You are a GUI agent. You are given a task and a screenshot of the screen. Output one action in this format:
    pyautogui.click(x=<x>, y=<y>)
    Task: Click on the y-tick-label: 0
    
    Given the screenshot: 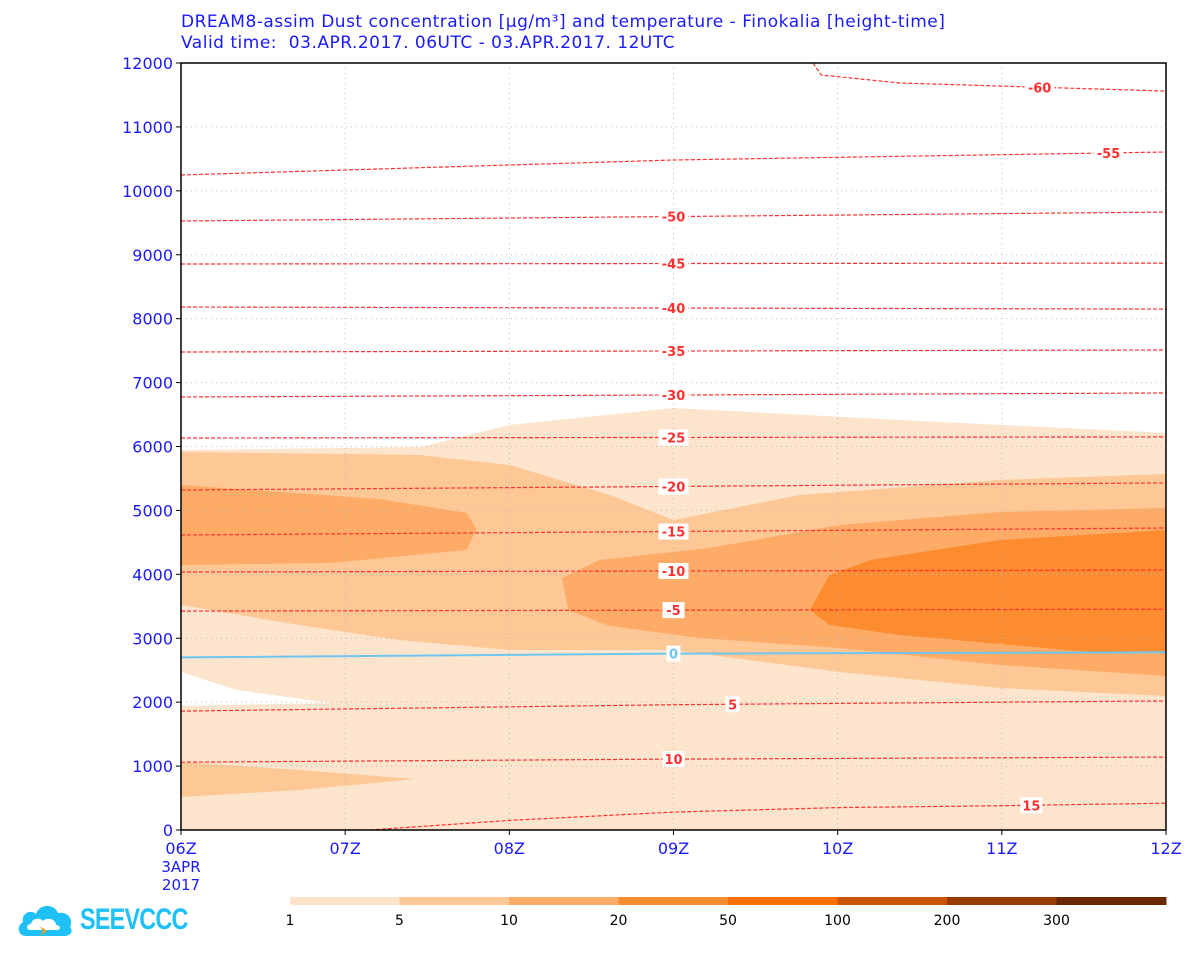 What is the action you would take?
    pyautogui.click(x=168, y=830)
    